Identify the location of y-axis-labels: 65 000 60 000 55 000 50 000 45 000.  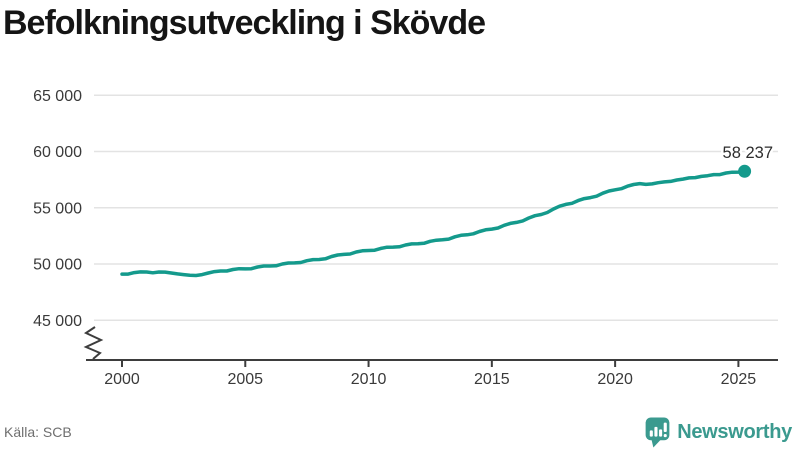
(57, 209).